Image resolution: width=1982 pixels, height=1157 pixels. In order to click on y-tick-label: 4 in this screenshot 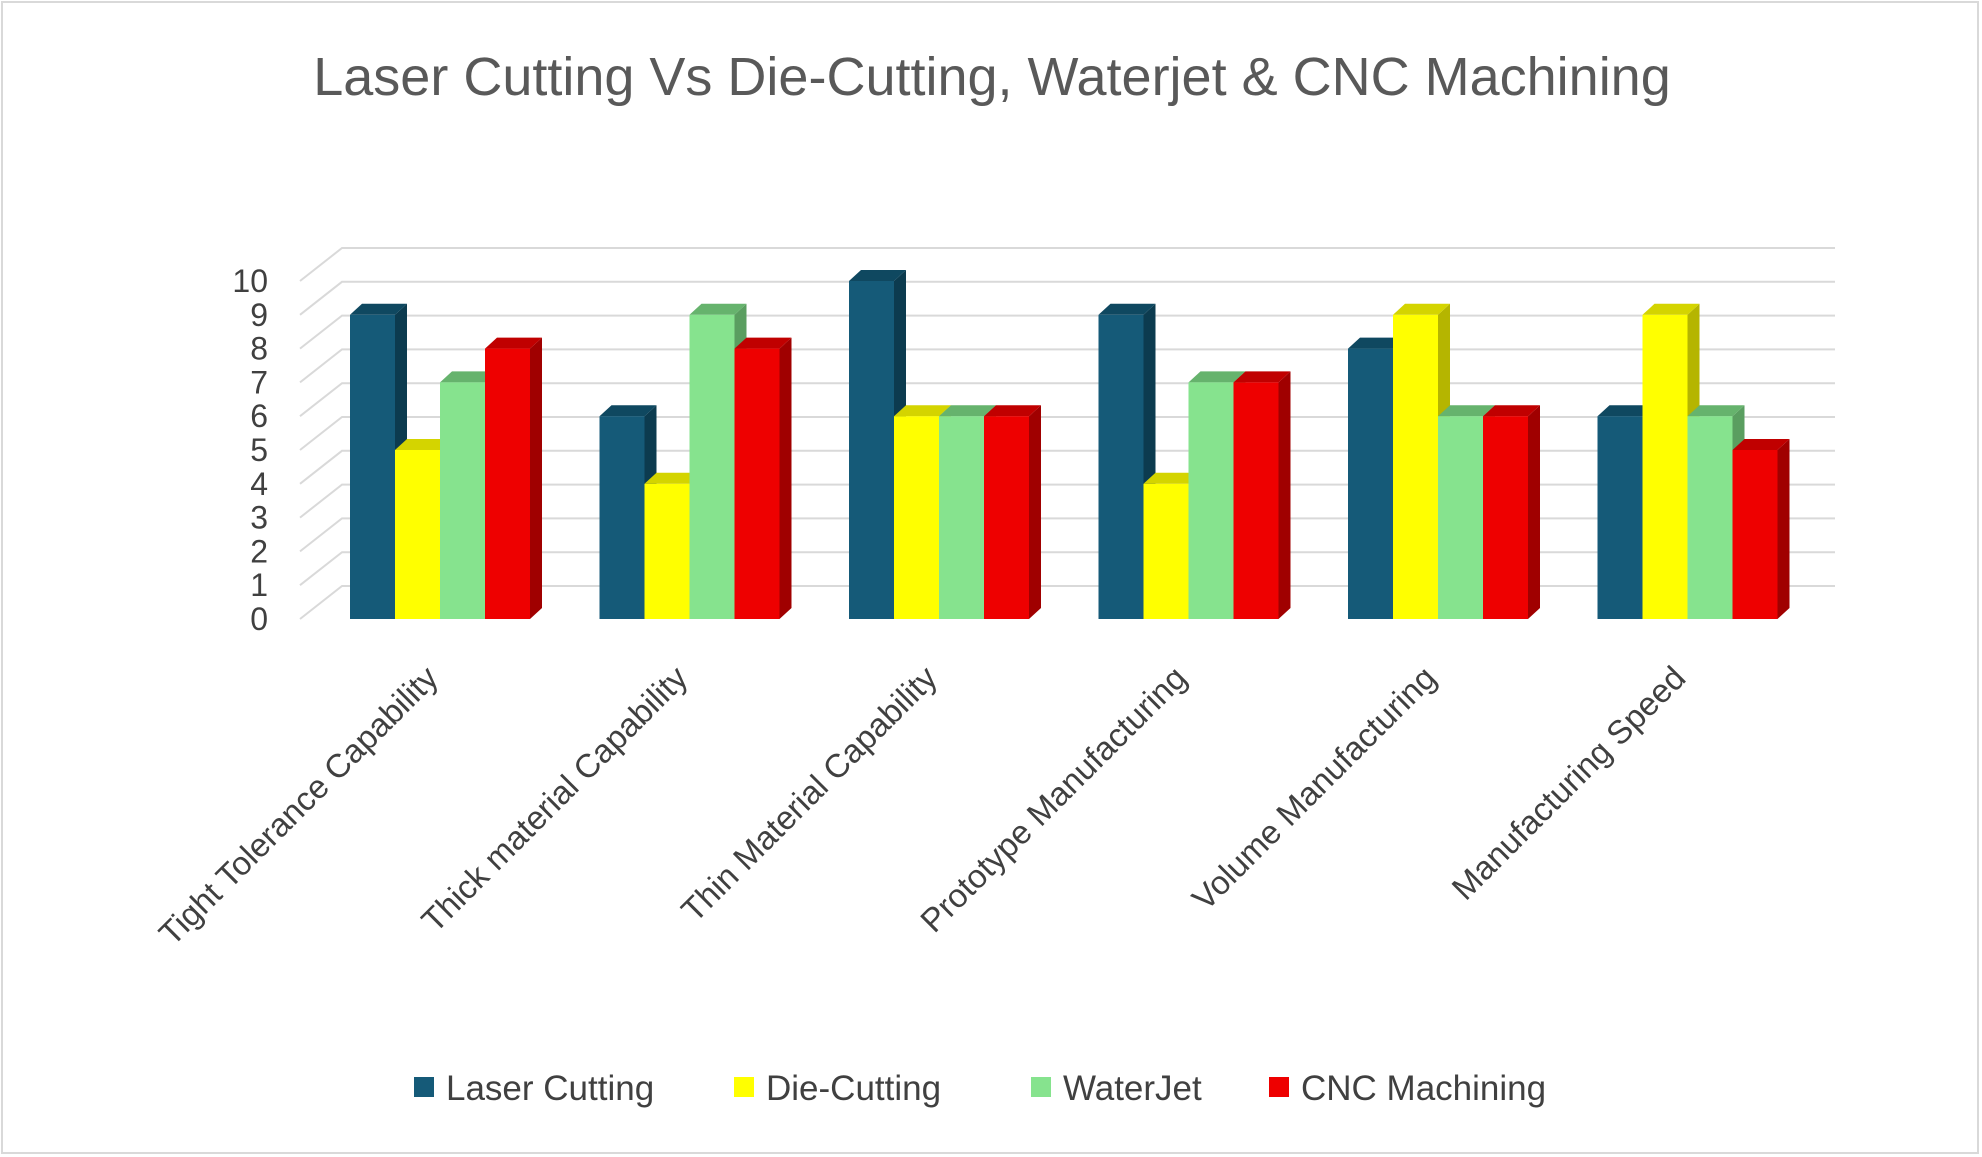, I will do `click(259, 484)`.